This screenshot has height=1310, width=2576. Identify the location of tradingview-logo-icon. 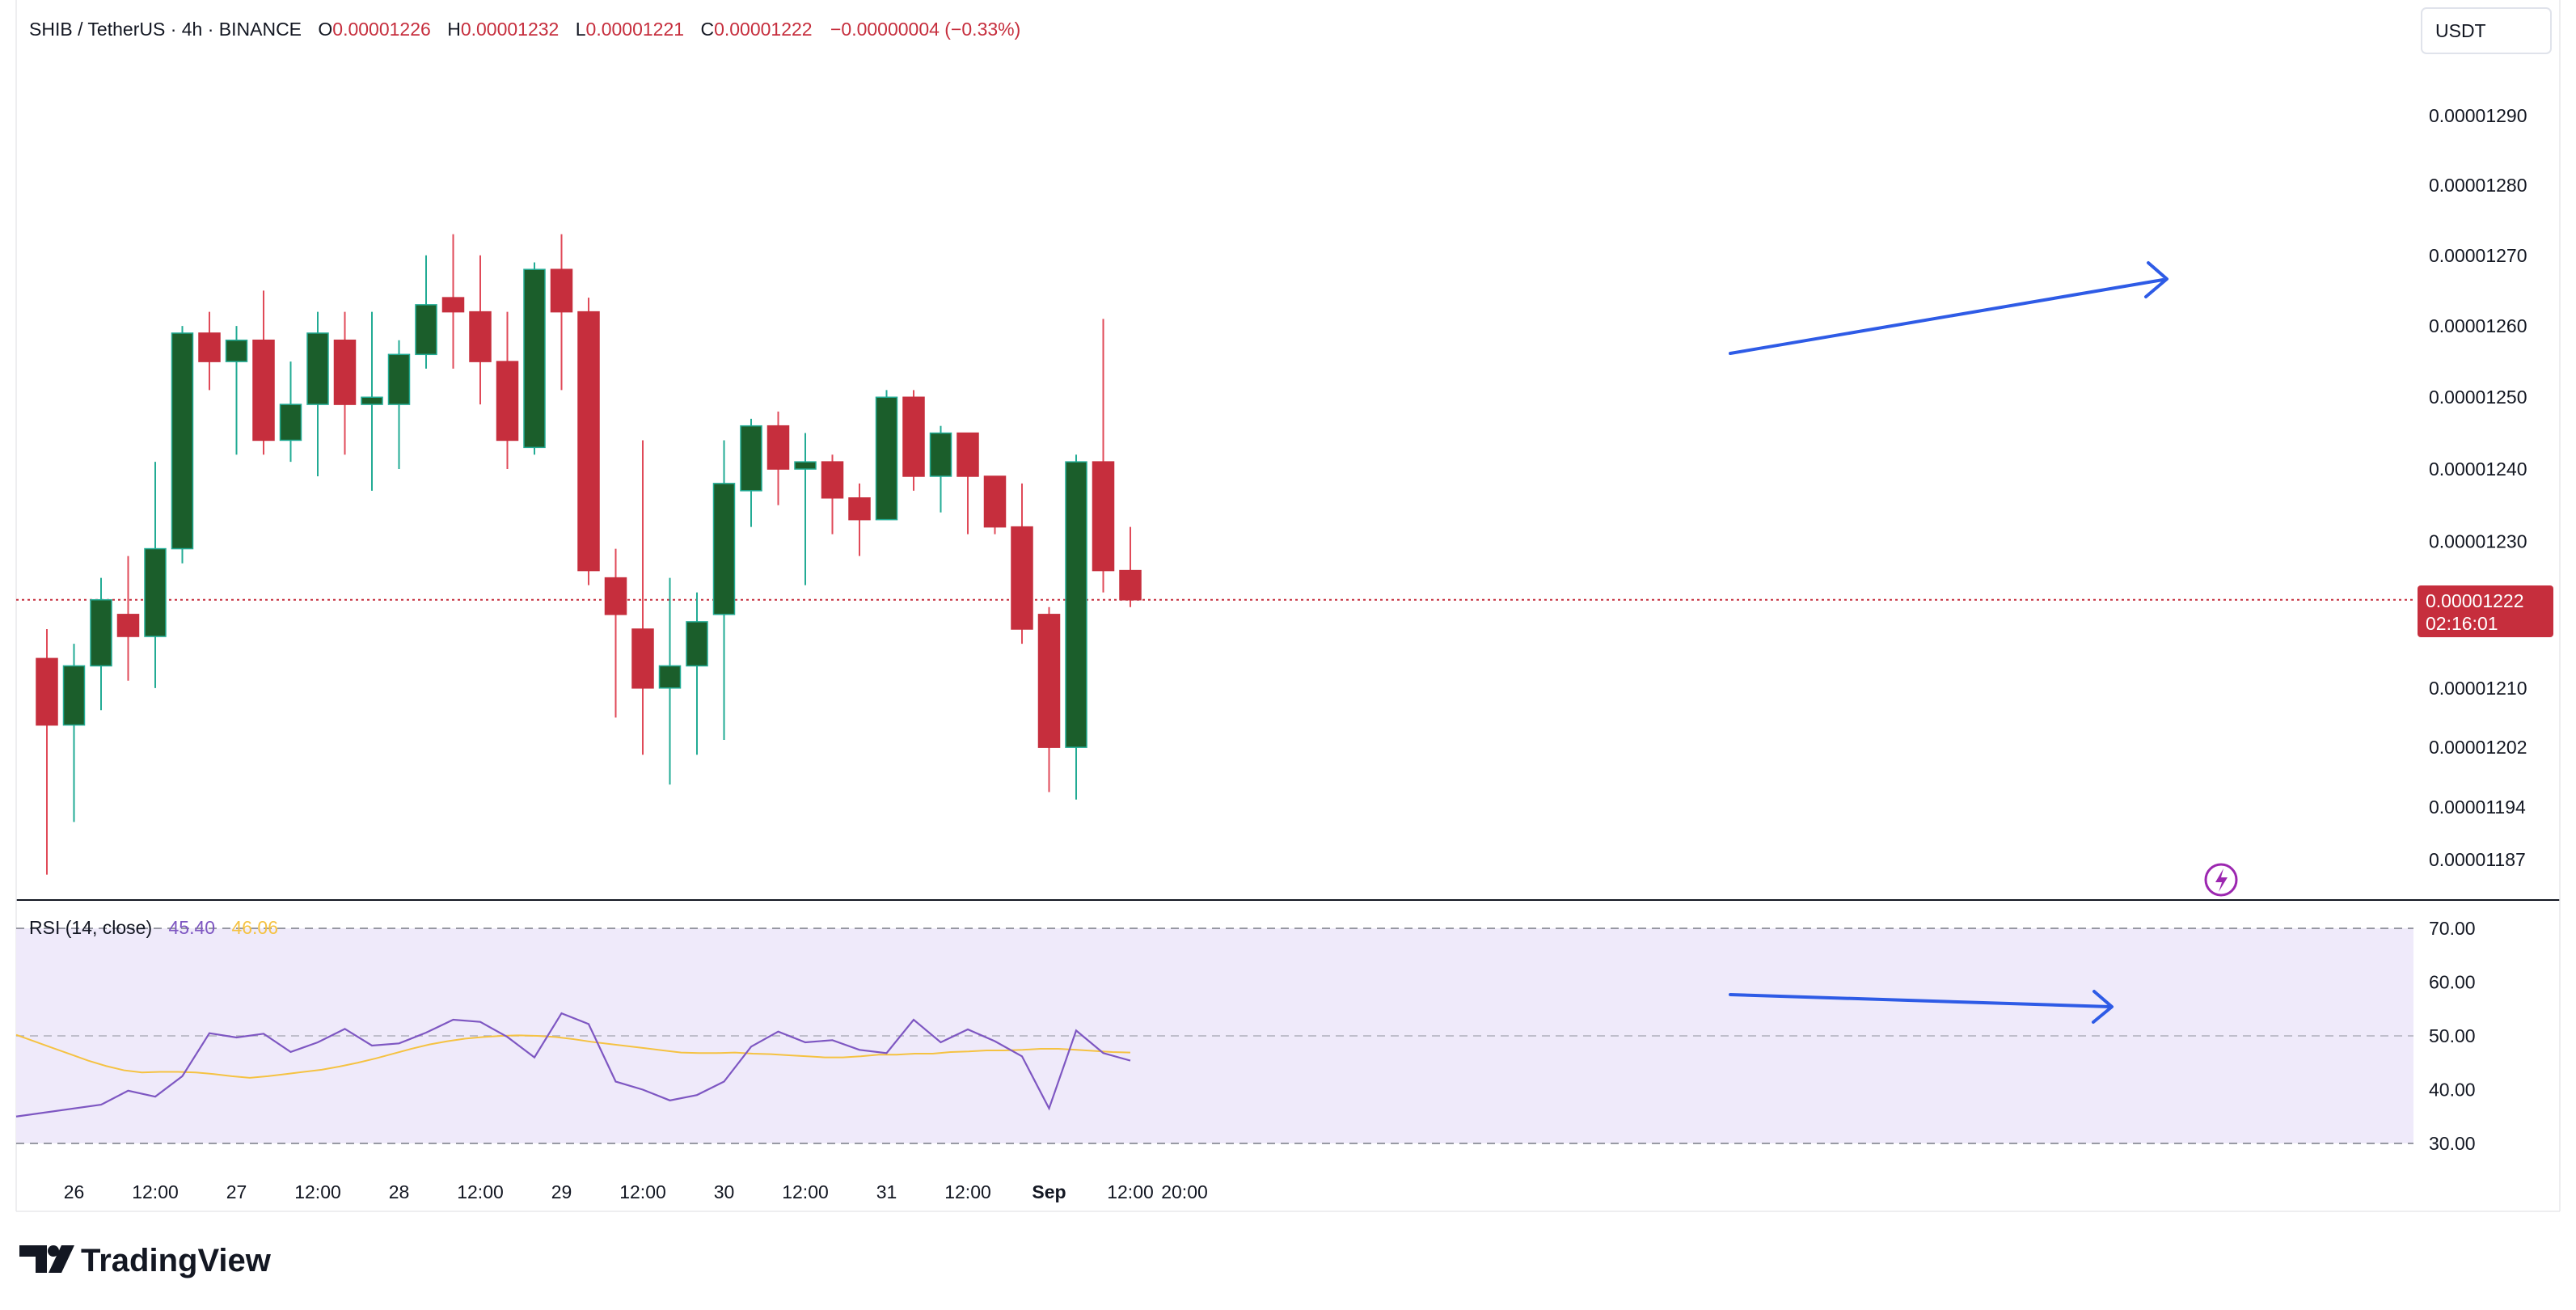
(46, 1259).